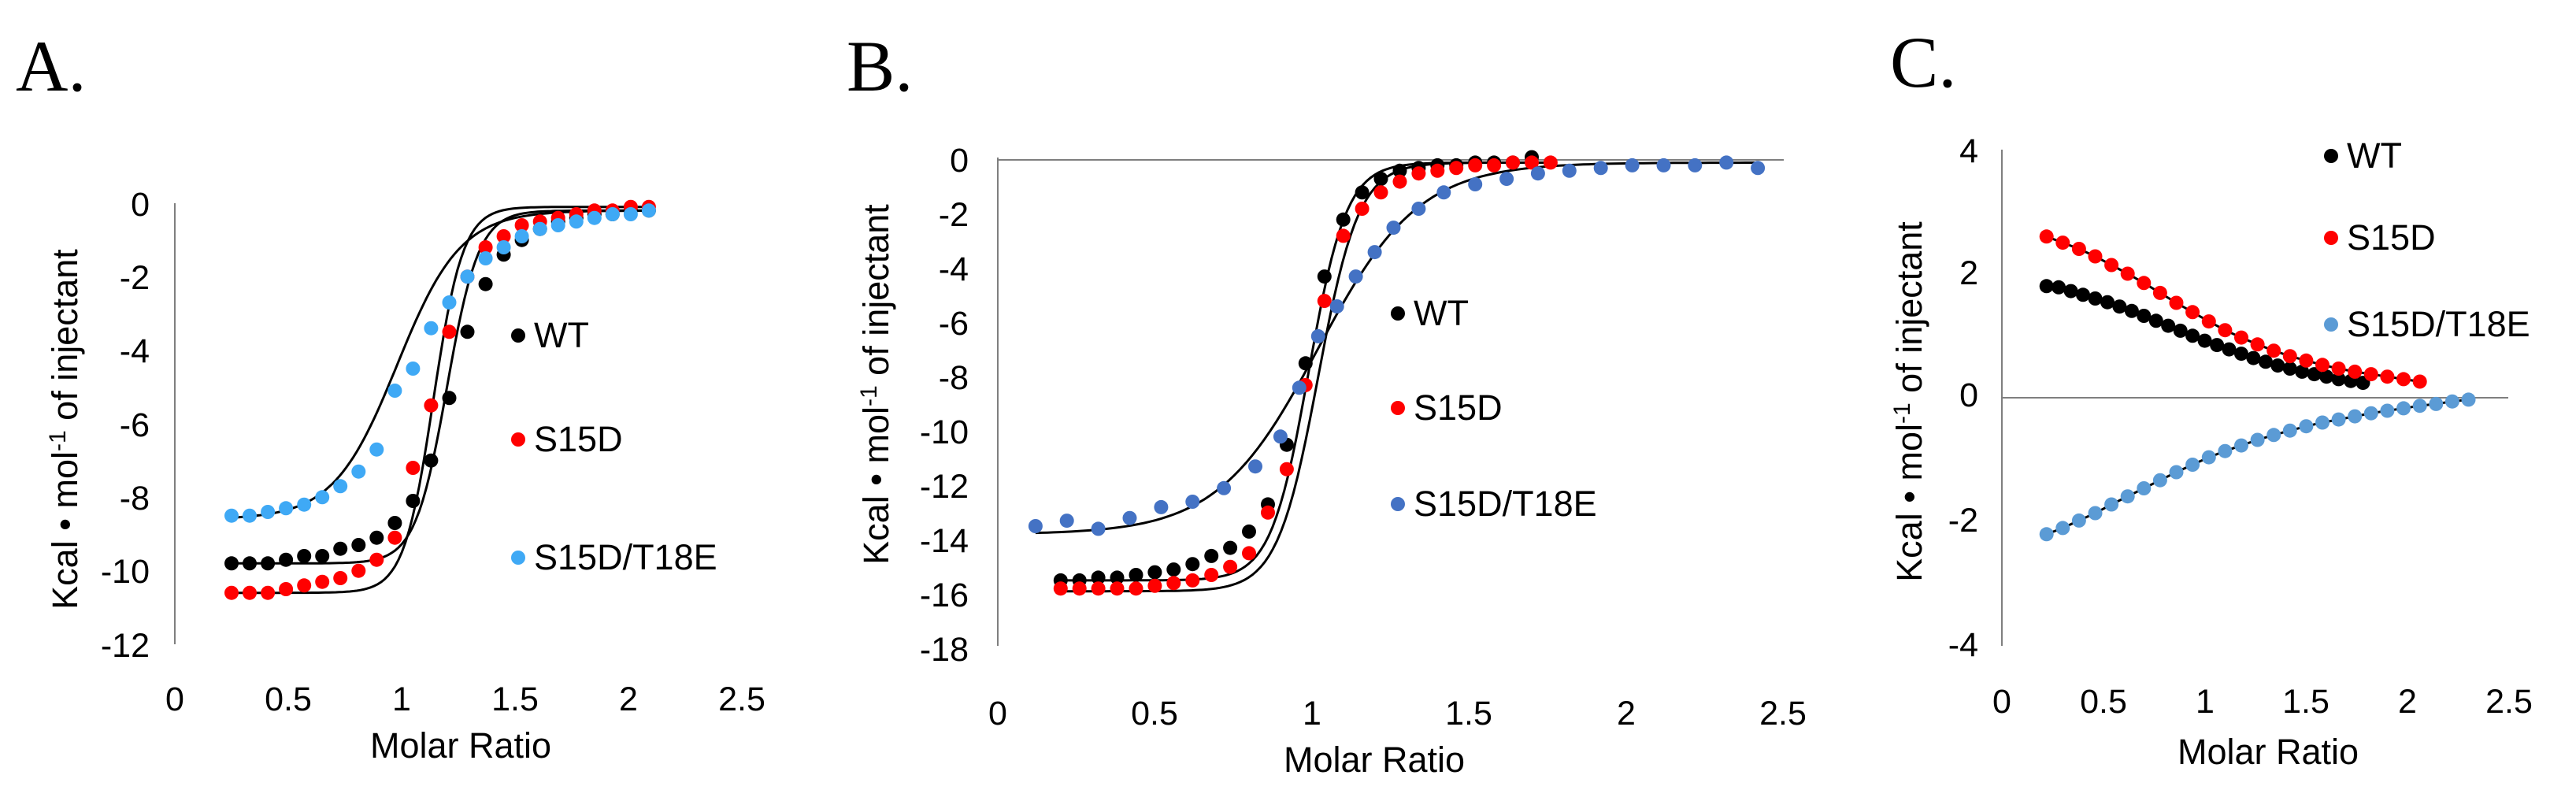 The width and height of the screenshot is (2576, 801). I want to click on y-tick-label: -2, so click(954, 215).